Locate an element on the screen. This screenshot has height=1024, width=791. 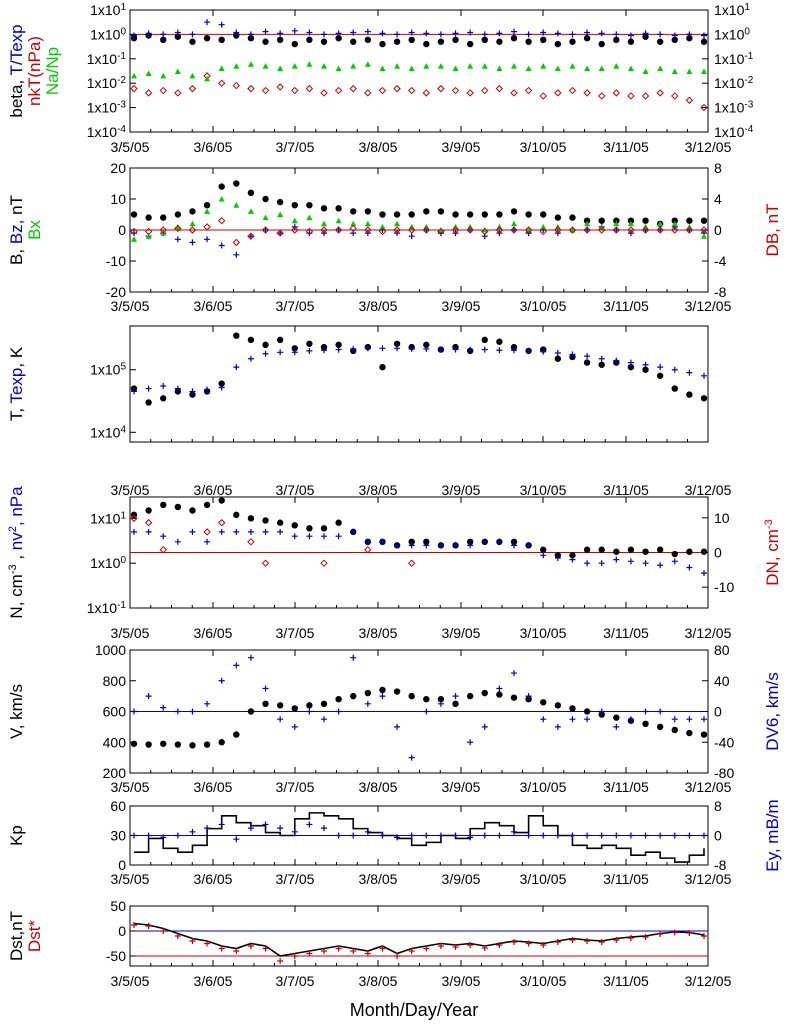
y2-tick-label: 10 is located at coordinates (722, 518).